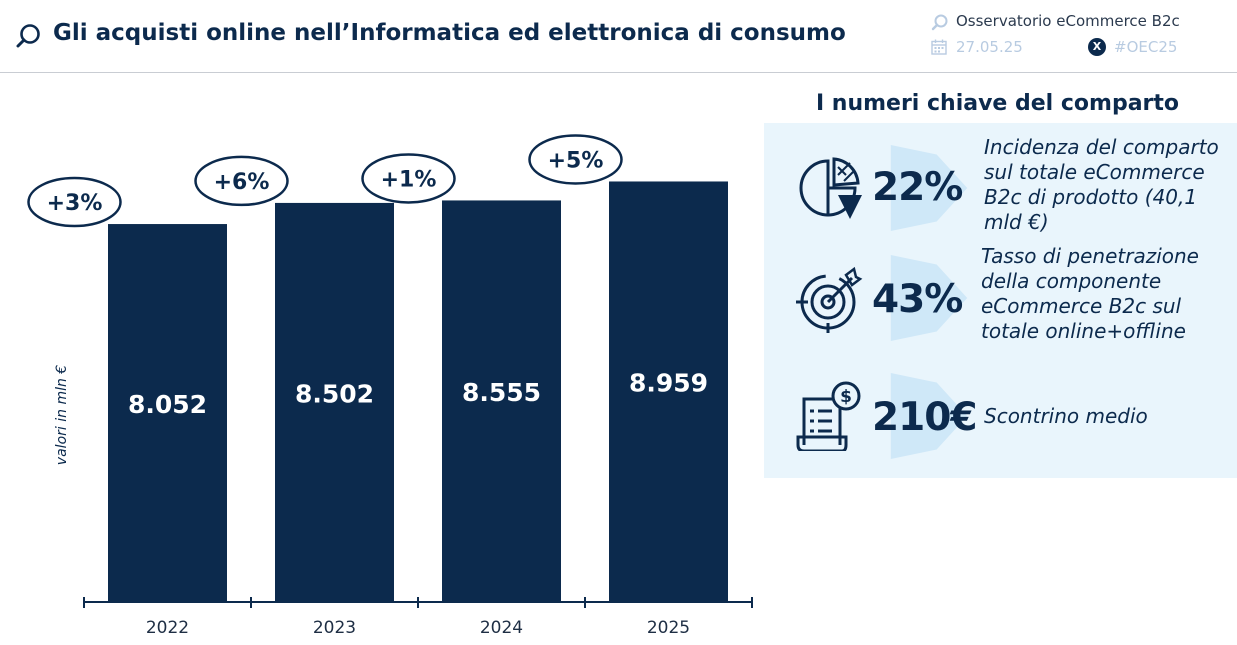 The image size is (1237, 645). What do you see at coordinates (325, 181) in the screenshot?
I see `growth-badges: +3% +6% +1% +5%` at bounding box center [325, 181].